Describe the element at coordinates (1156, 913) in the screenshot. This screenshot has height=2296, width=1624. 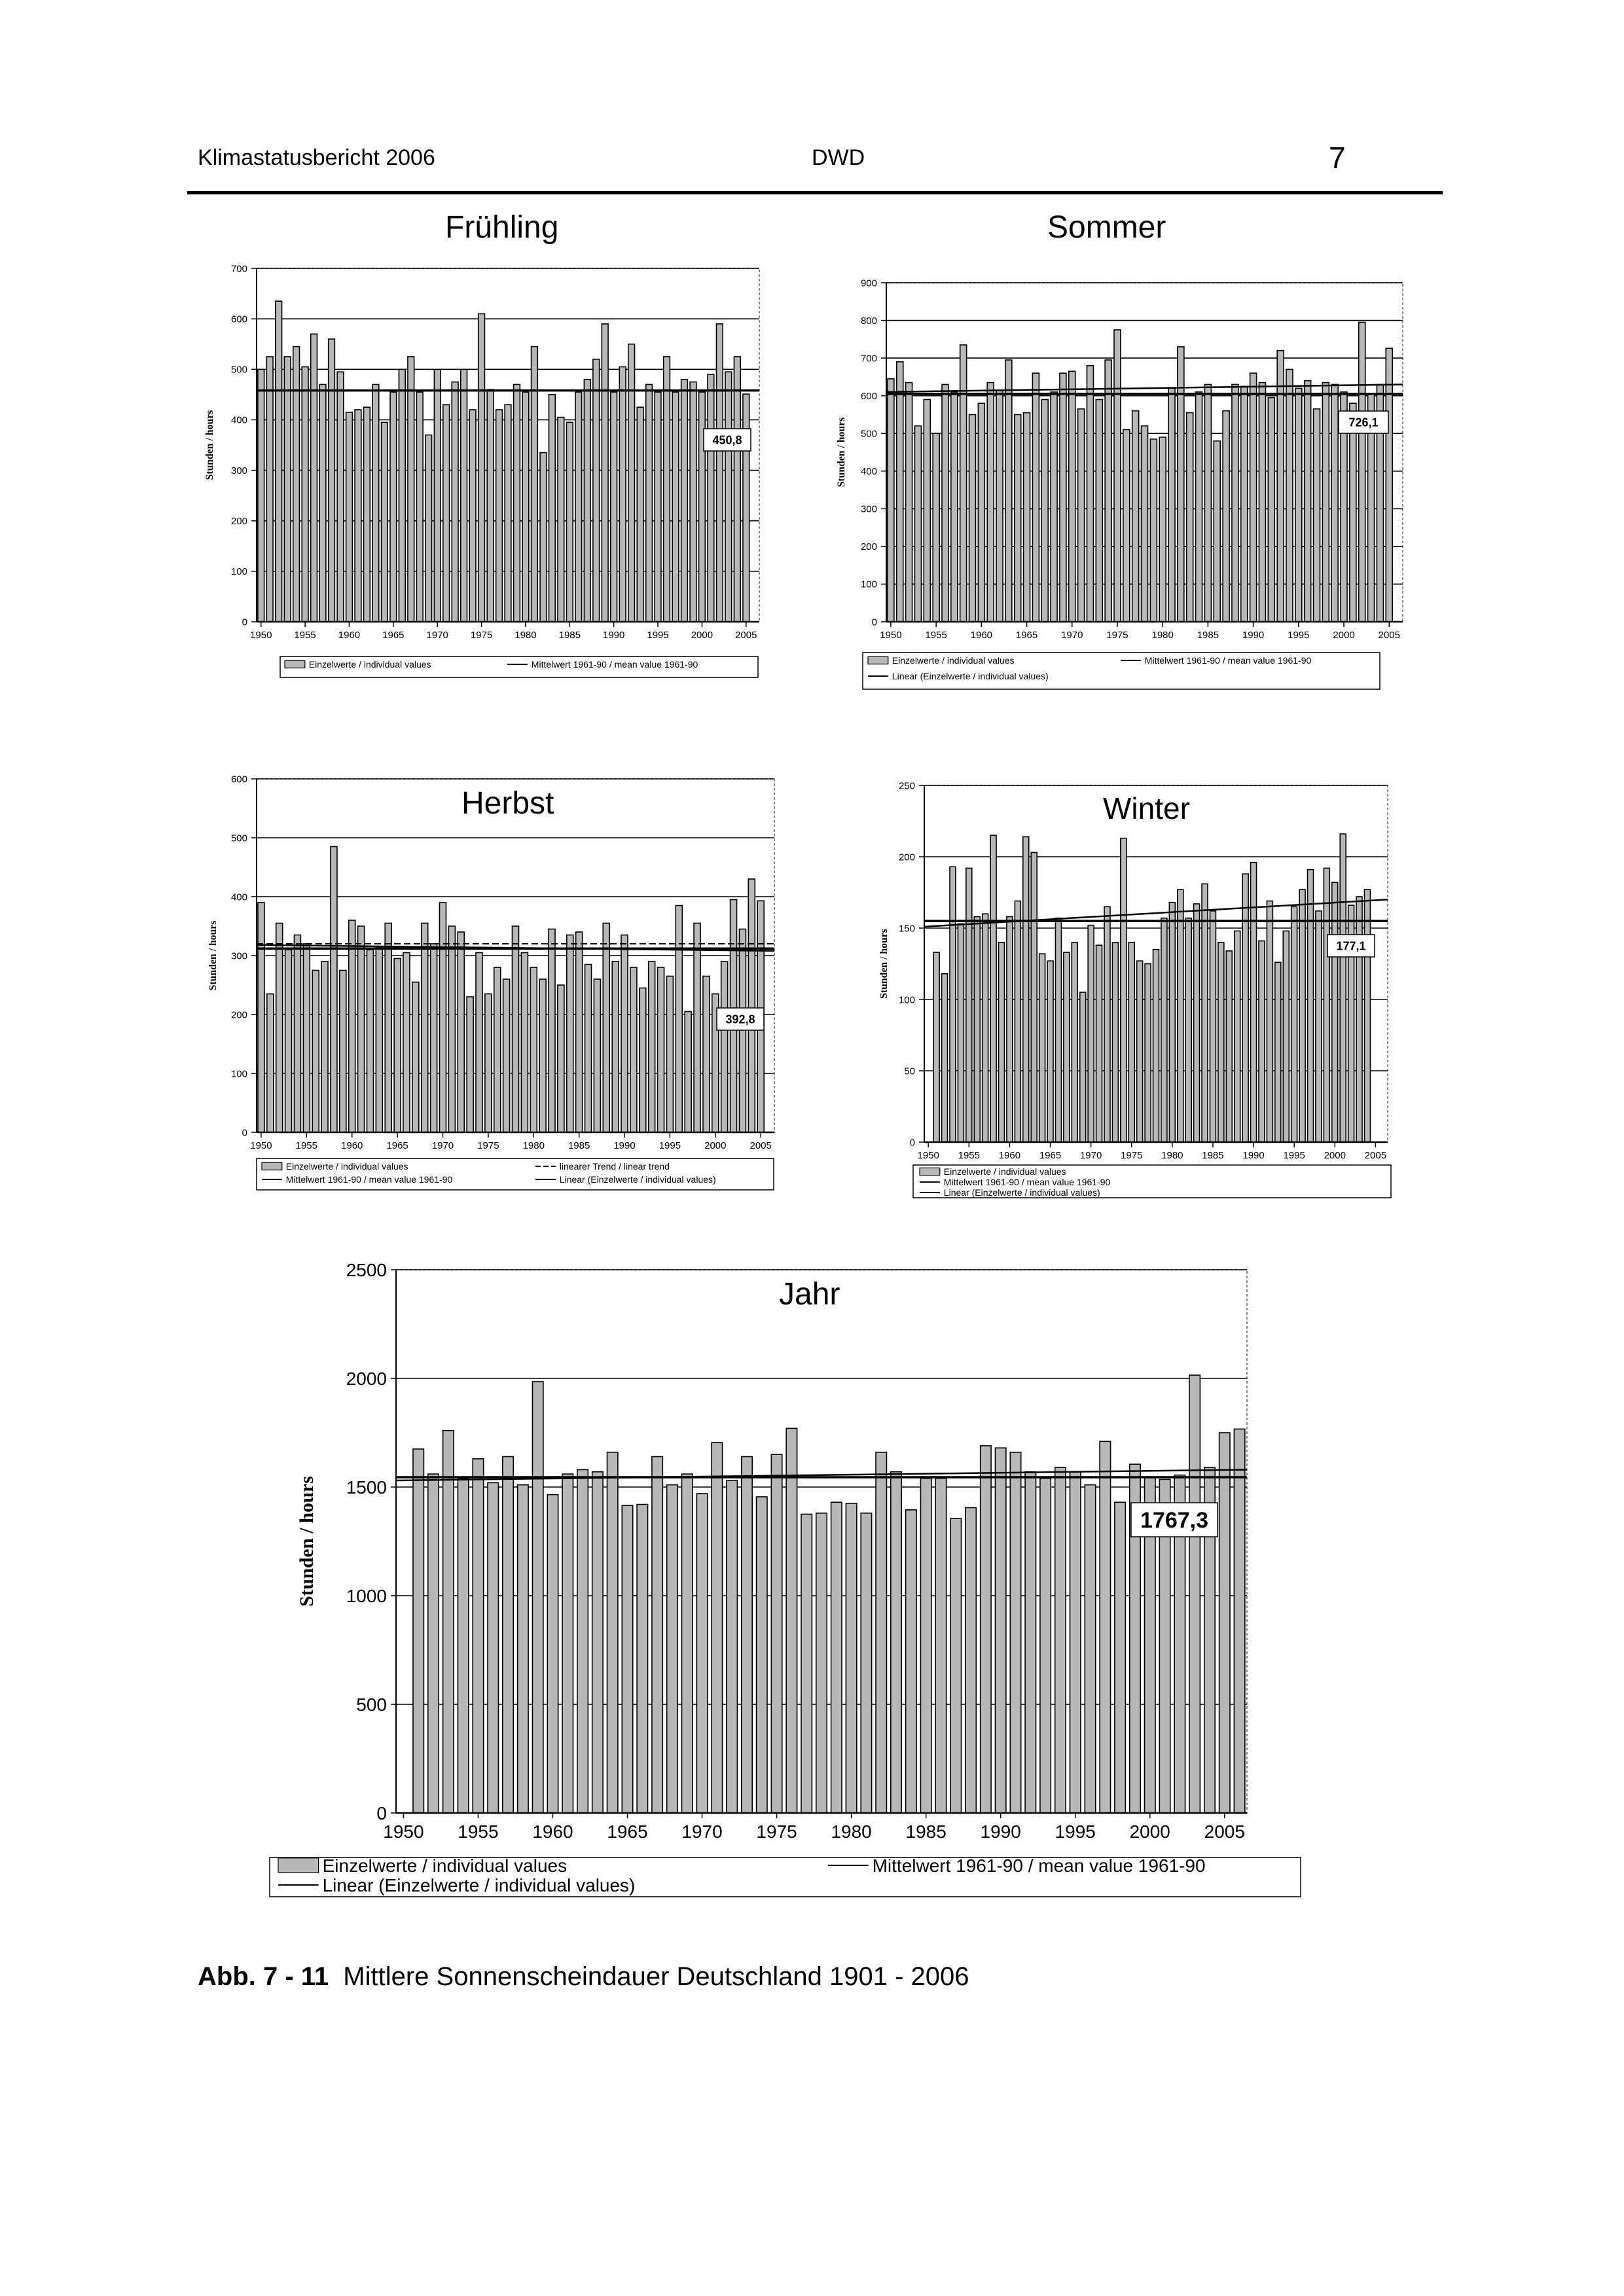
I see `trend-line` at that location.